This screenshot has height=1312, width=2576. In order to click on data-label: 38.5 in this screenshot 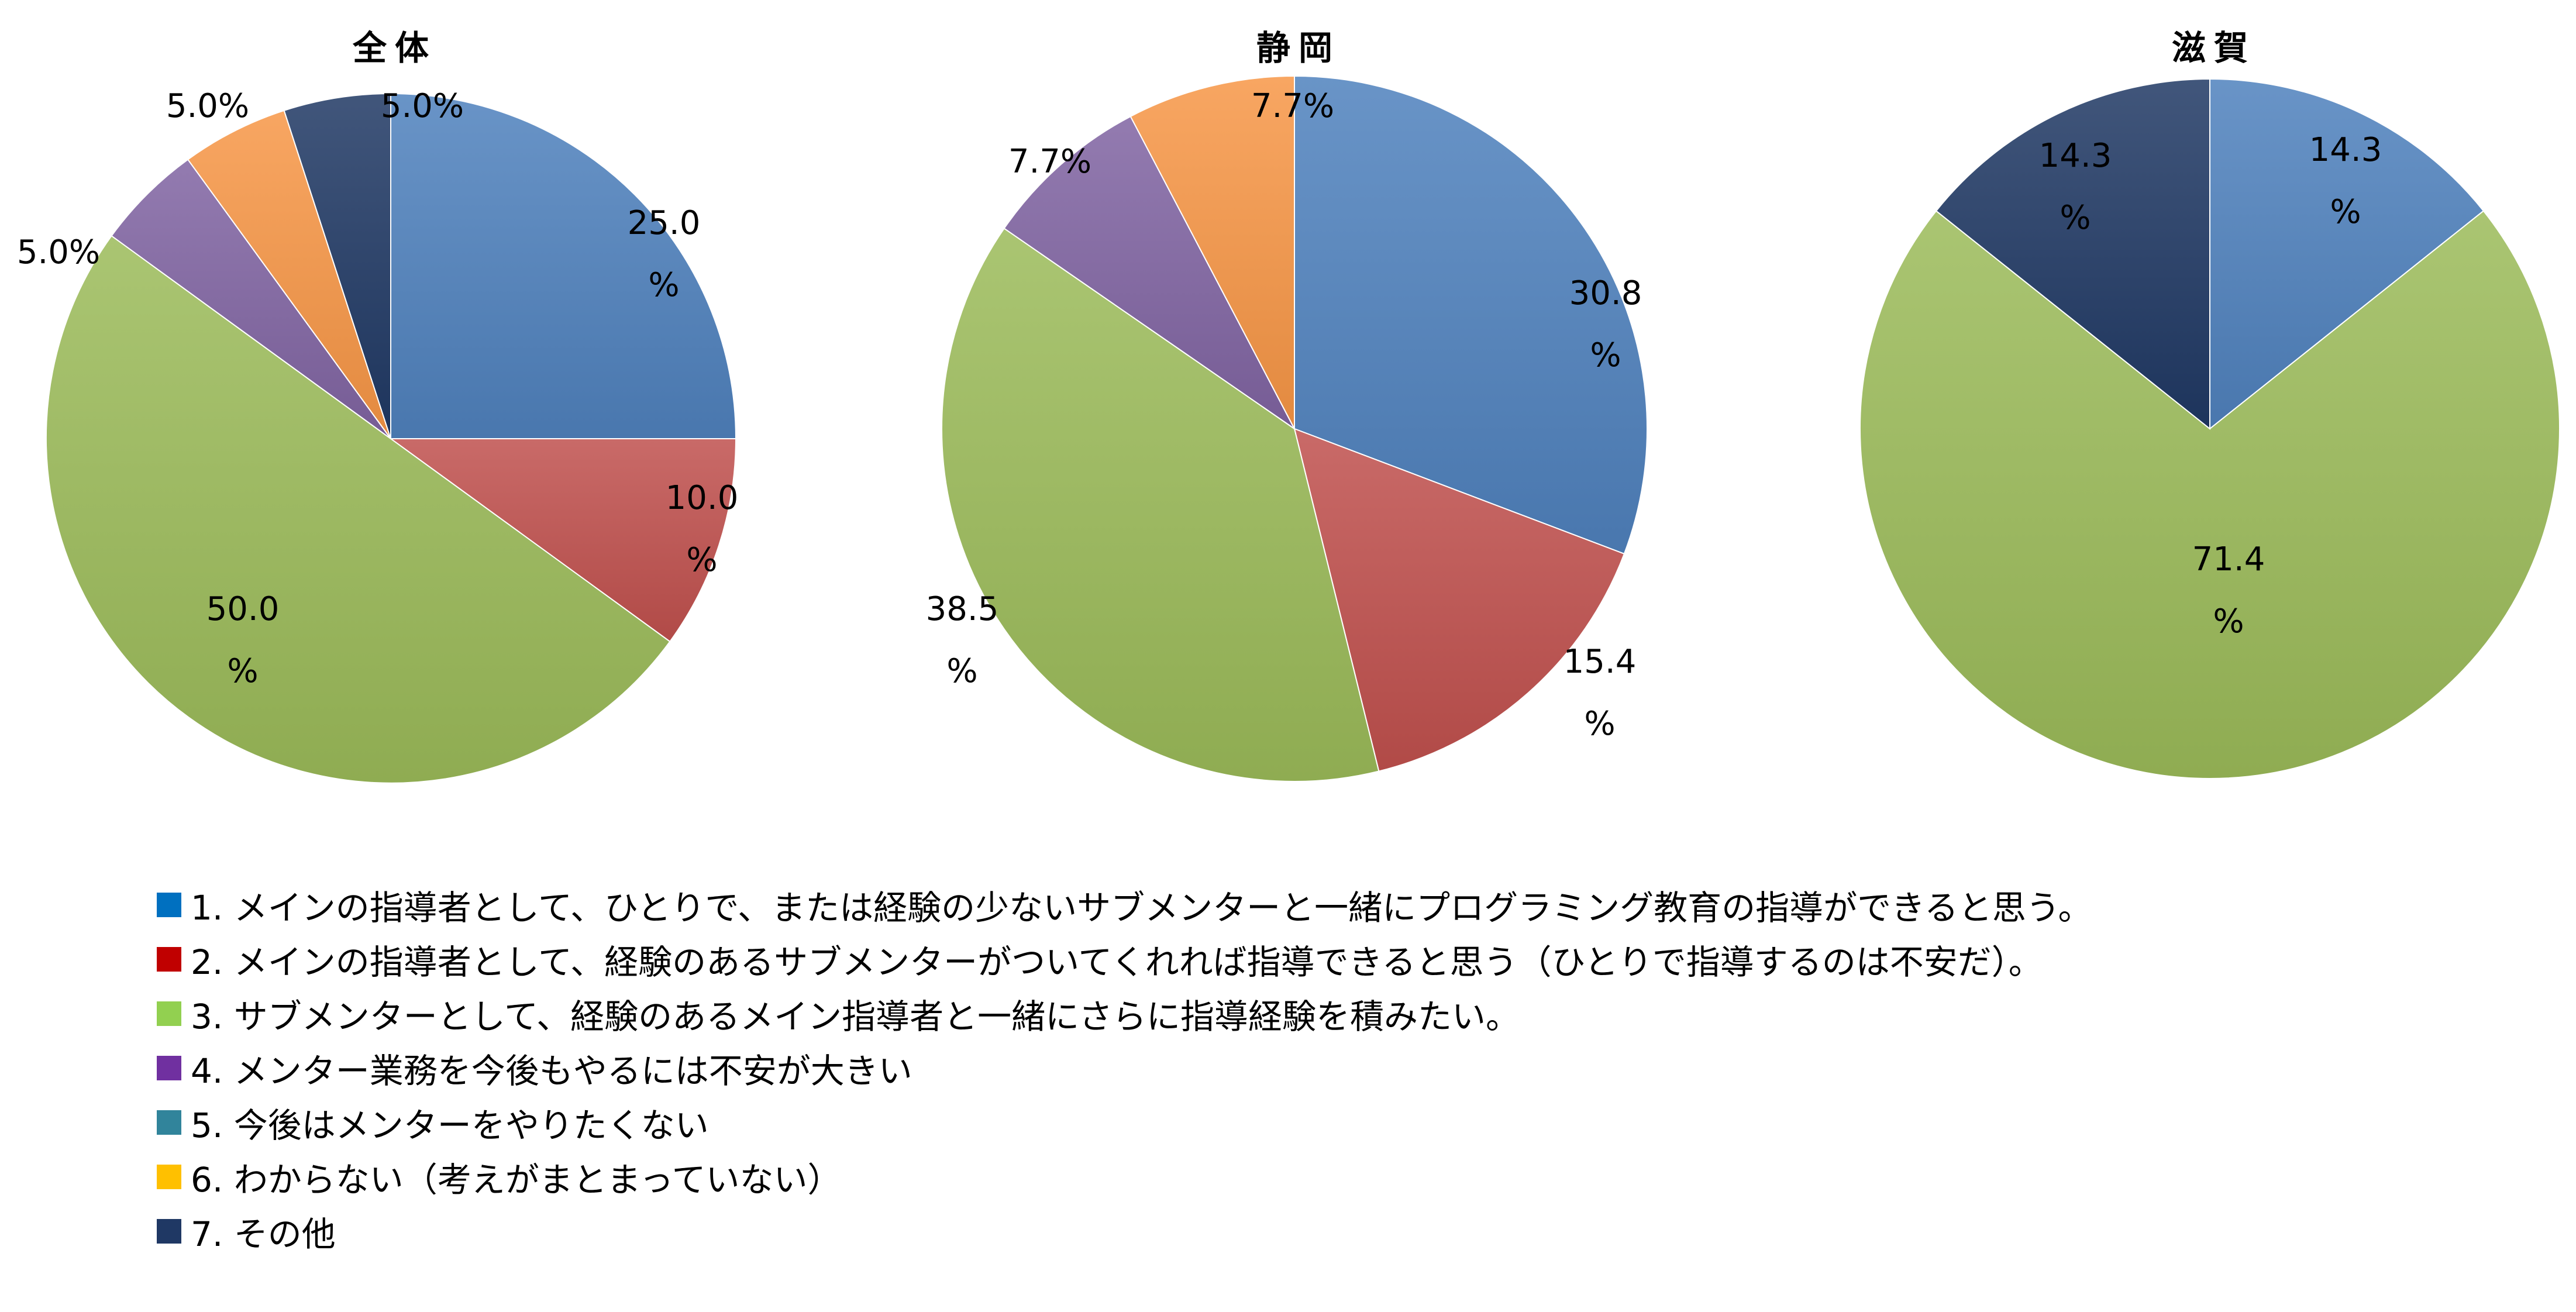, I will do `click(962, 609)`.